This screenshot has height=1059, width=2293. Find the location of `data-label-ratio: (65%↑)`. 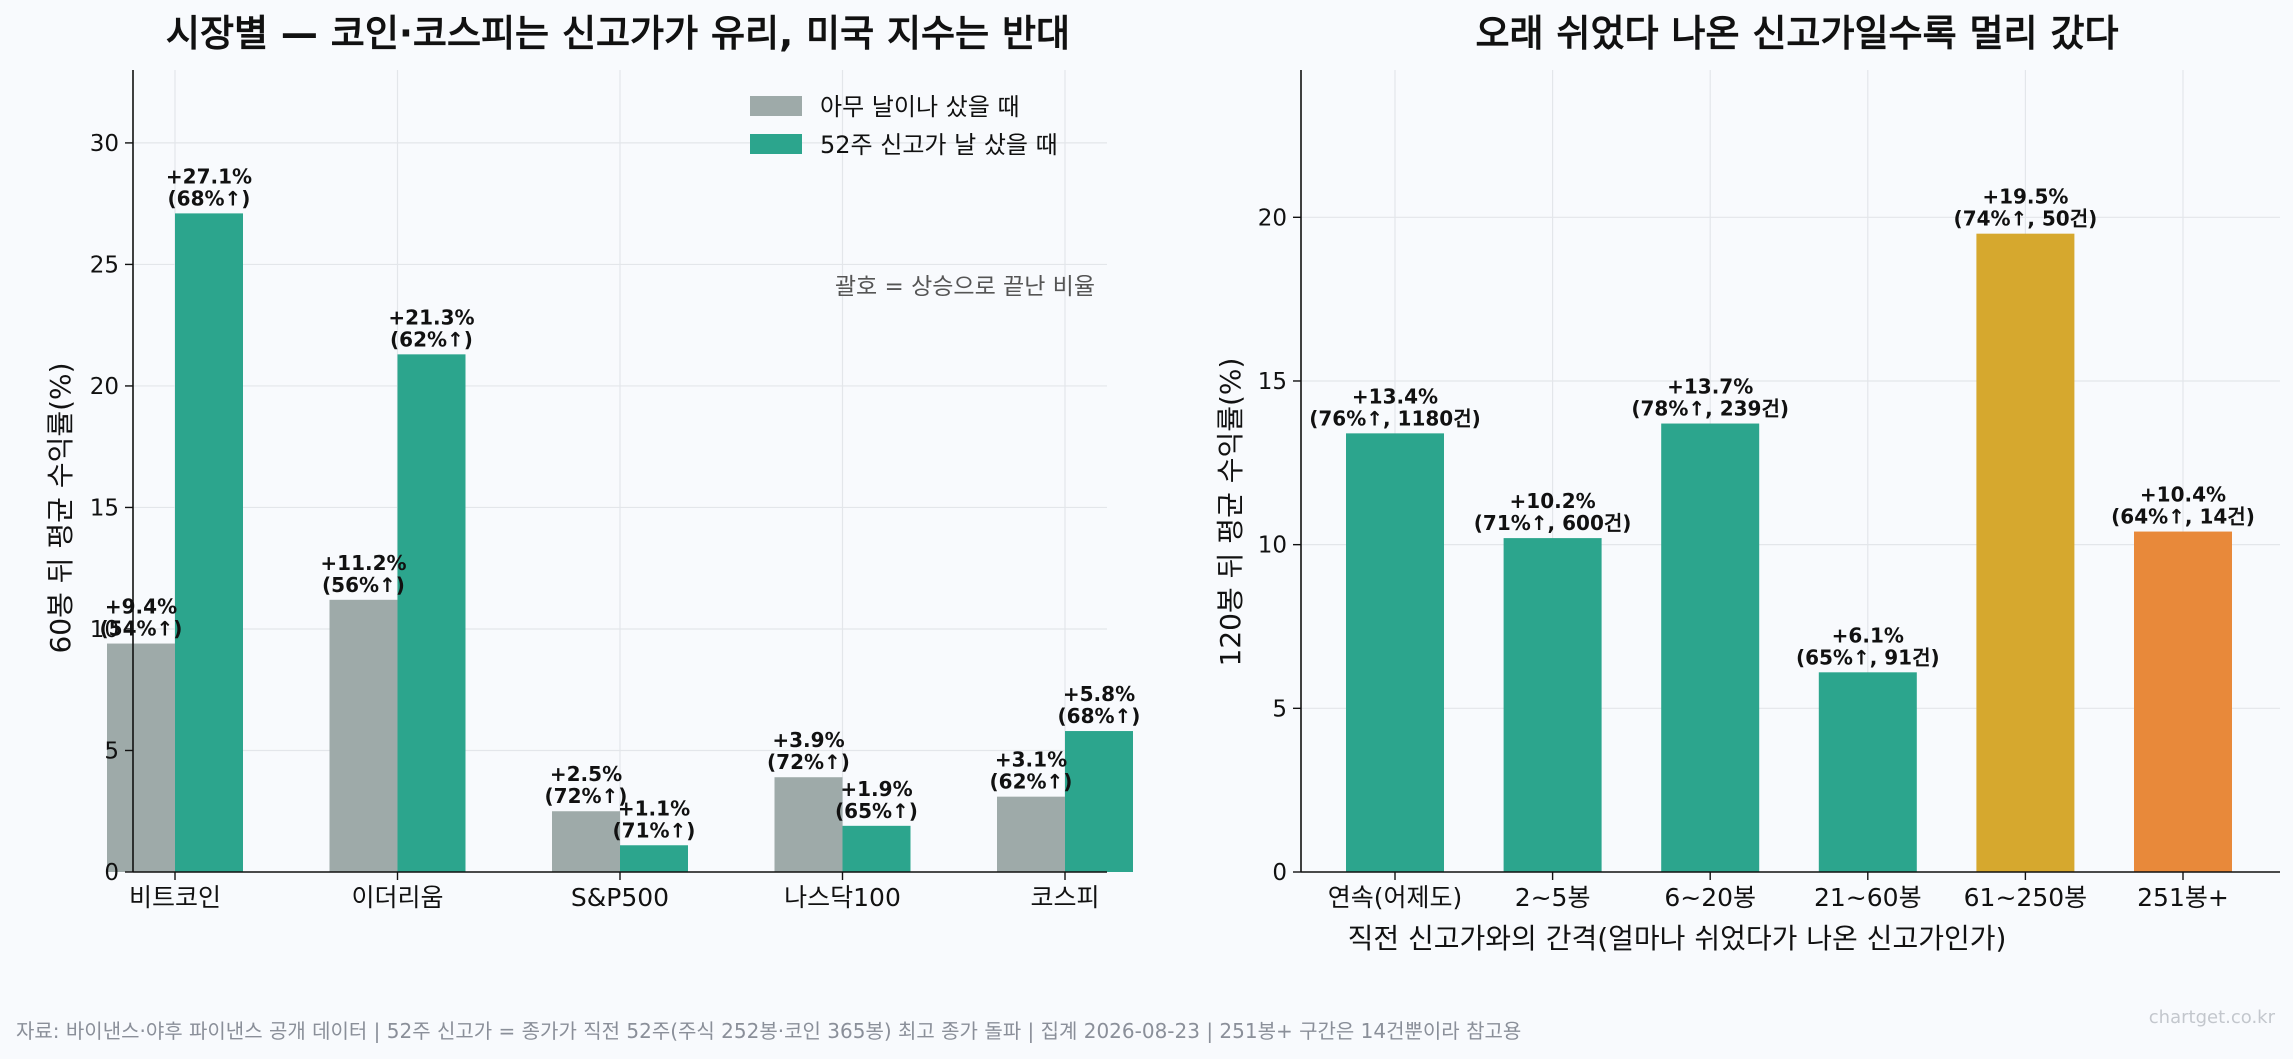

data-label-ratio: (65%↑) is located at coordinates (876, 811).